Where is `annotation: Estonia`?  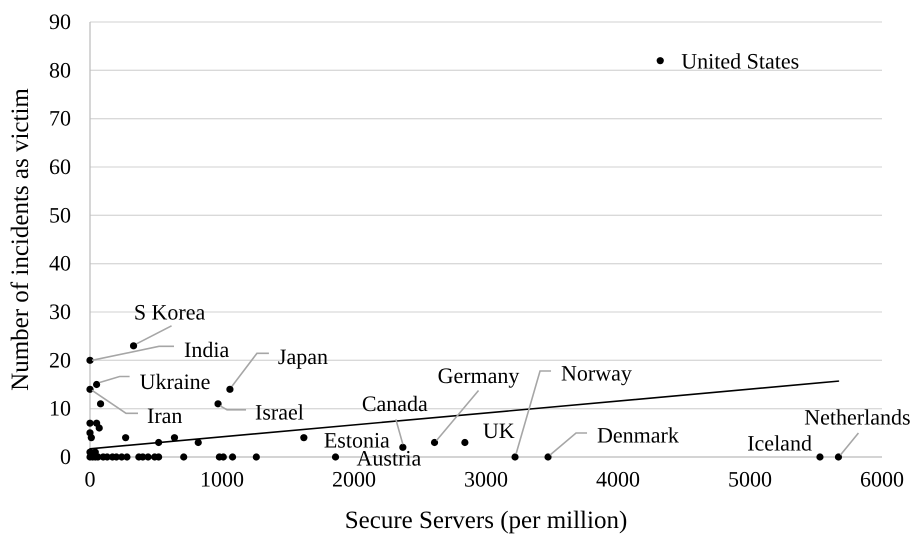 annotation: Estonia is located at coordinates (357, 439).